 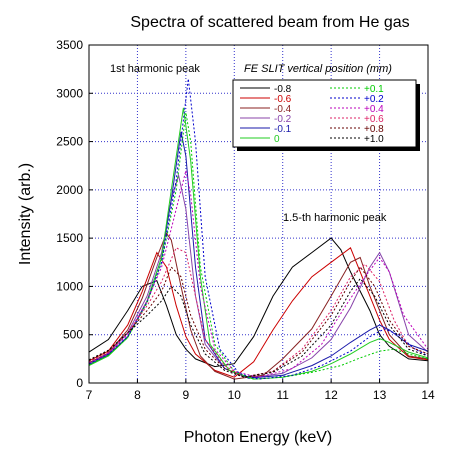 I want to click on legend-label-0: -0.8, so click(x=283, y=89).